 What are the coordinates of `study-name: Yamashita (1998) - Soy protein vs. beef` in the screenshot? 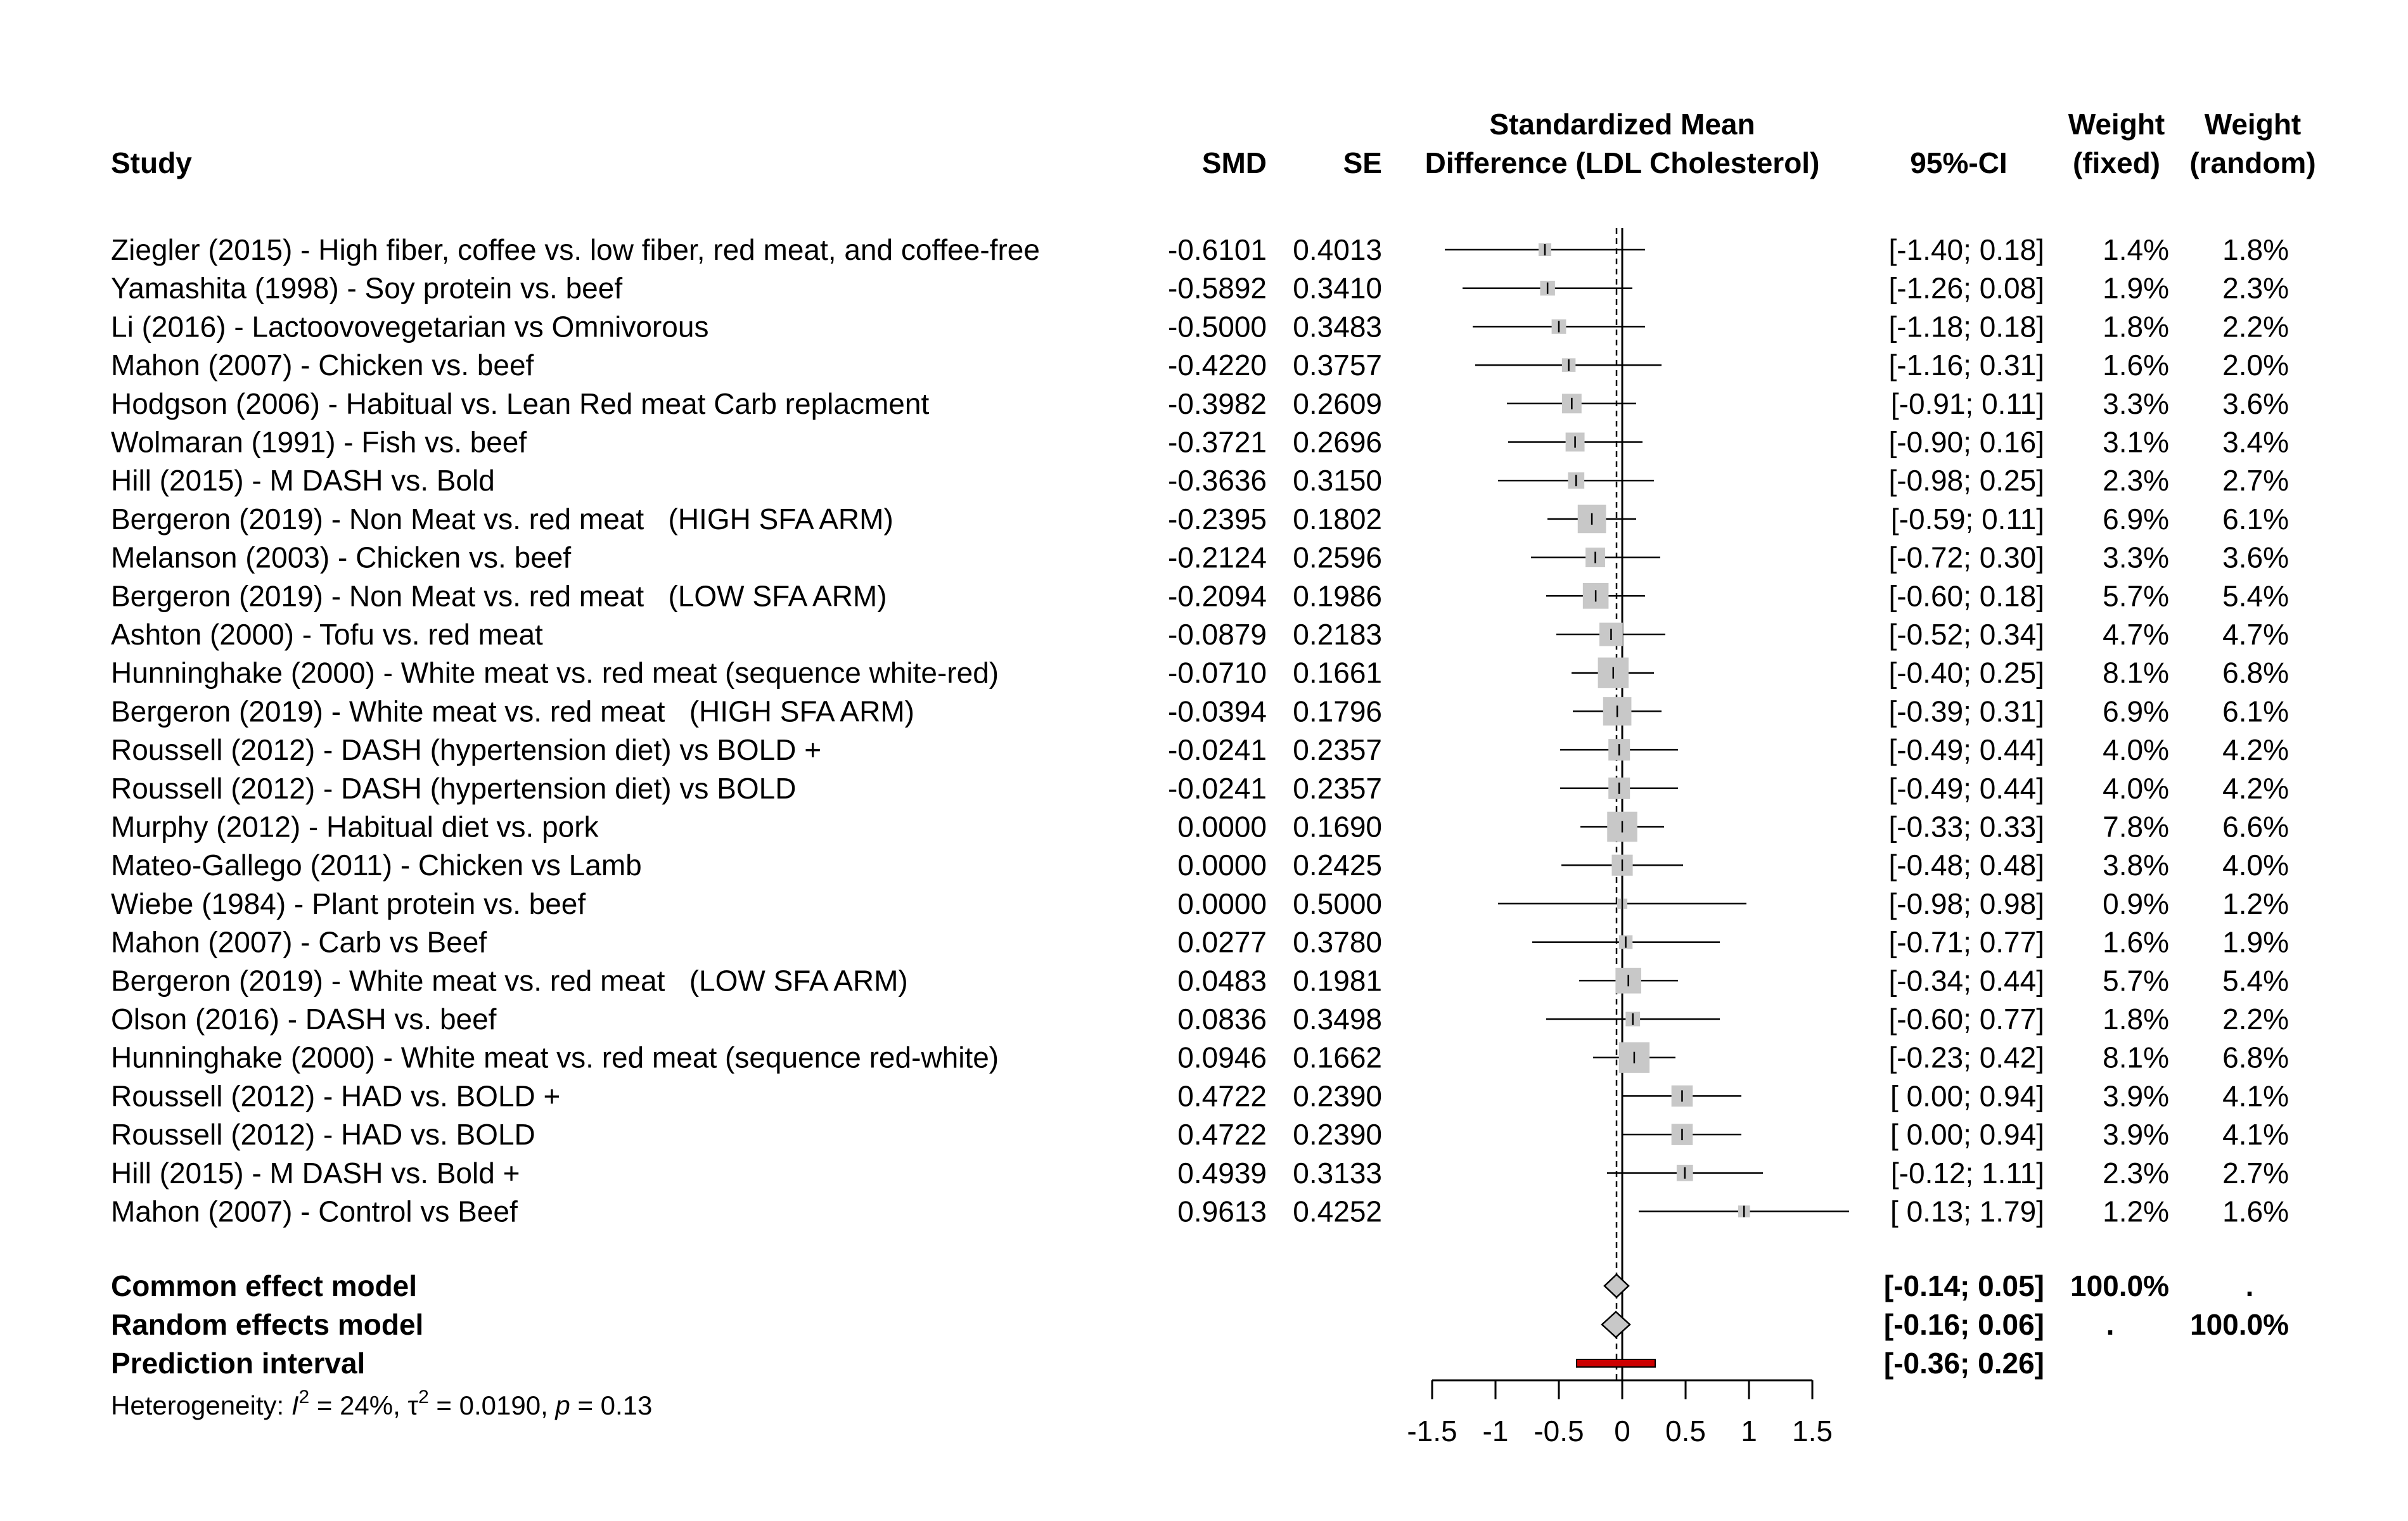 It's located at (366, 288).